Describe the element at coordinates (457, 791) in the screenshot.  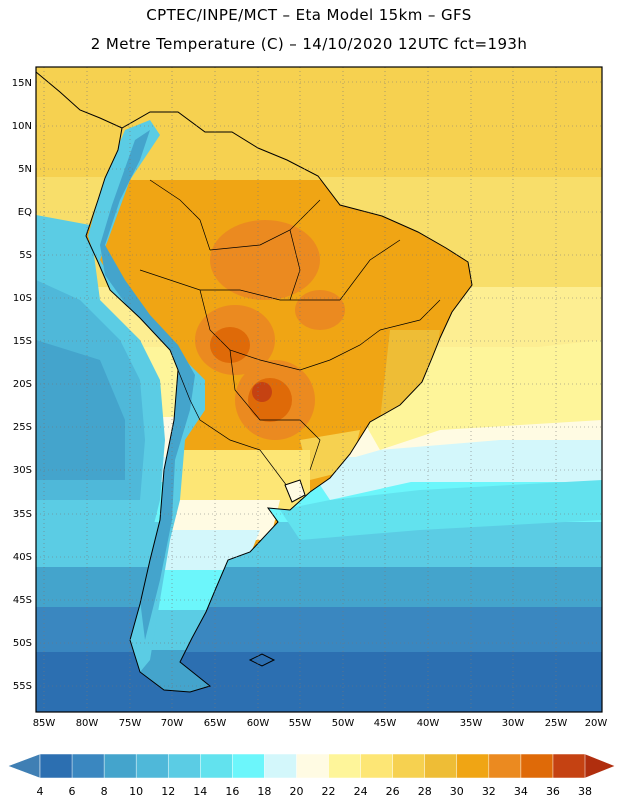
I see `colorbar-label: 30` at that location.